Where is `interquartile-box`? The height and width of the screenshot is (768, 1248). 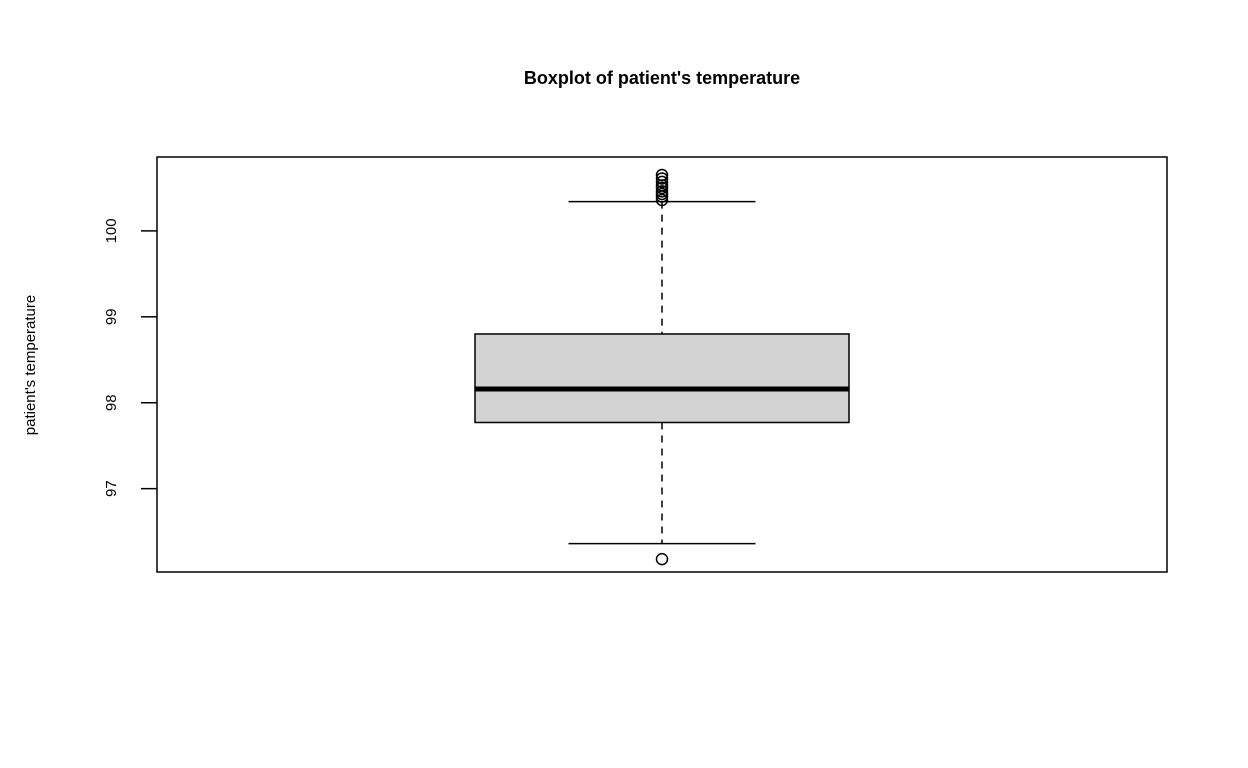
interquartile-box is located at coordinates (662, 378).